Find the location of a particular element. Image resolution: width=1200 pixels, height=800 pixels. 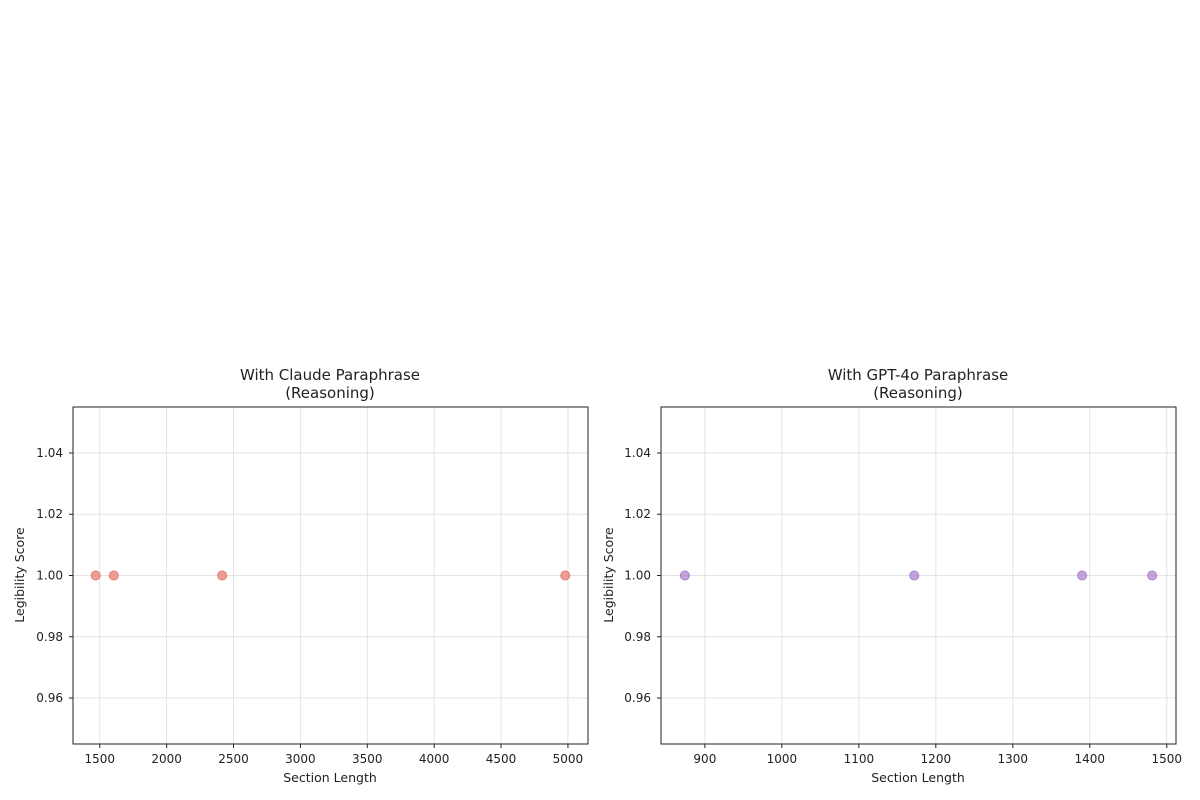

x-tick-label: 5000 is located at coordinates (568, 759).